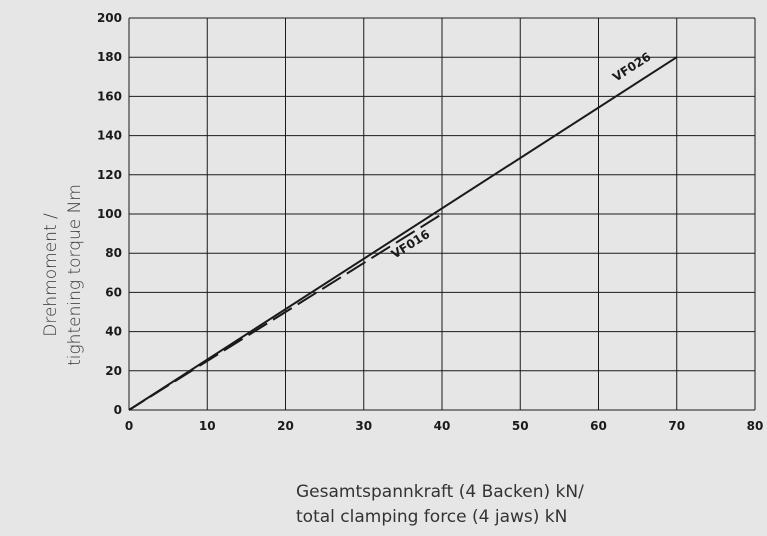  Describe the element at coordinates (109, 57) in the screenshot. I see `y-tick-label: 180` at that location.